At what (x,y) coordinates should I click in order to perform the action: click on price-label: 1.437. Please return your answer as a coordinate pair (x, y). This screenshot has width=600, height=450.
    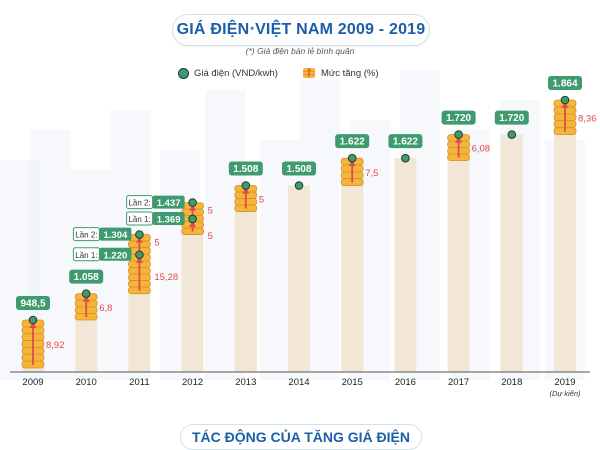
    Looking at the image, I should click on (169, 203).